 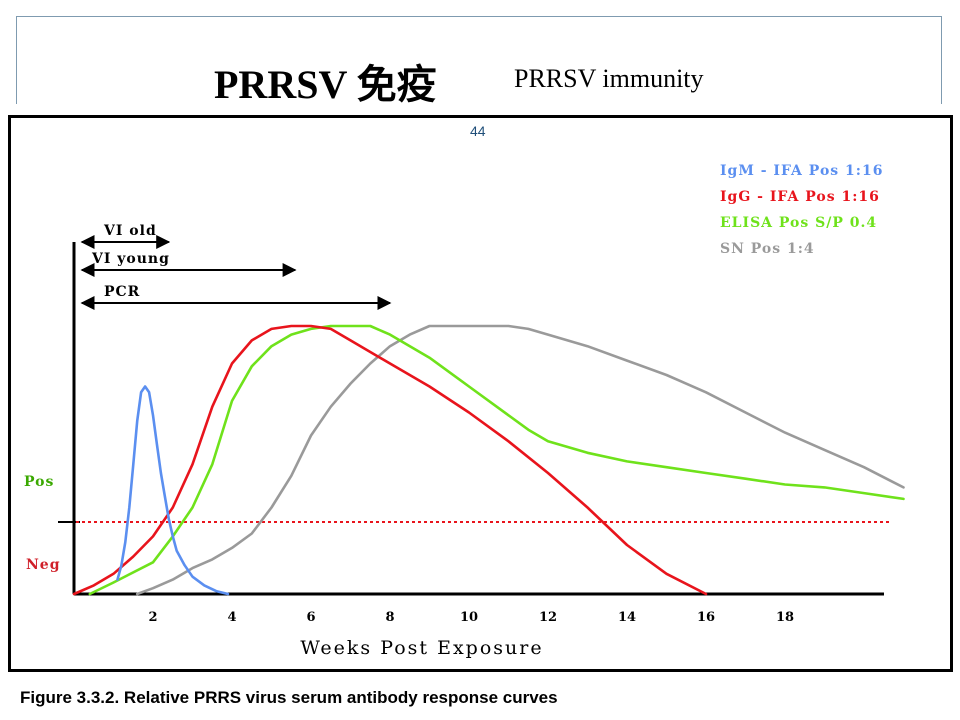 I want to click on x-tick-label: 4, so click(x=231, y=617).